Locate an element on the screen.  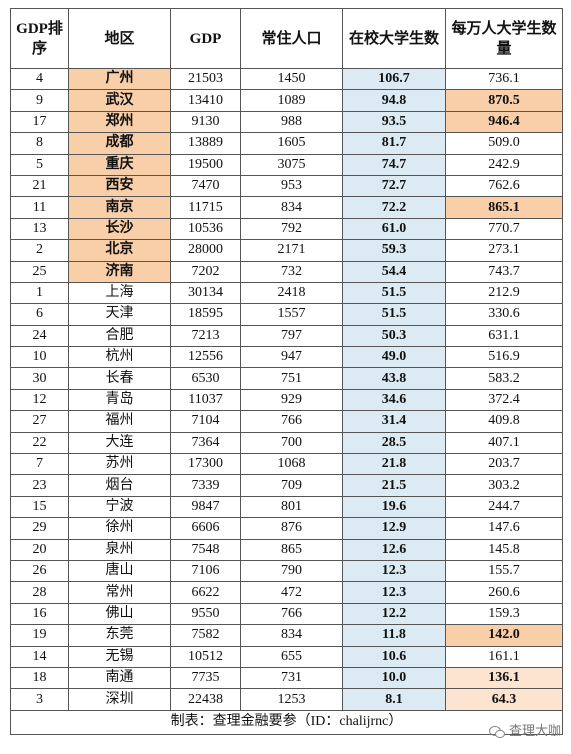
table-cell: 28.5 is located at coordinates (394, 443).